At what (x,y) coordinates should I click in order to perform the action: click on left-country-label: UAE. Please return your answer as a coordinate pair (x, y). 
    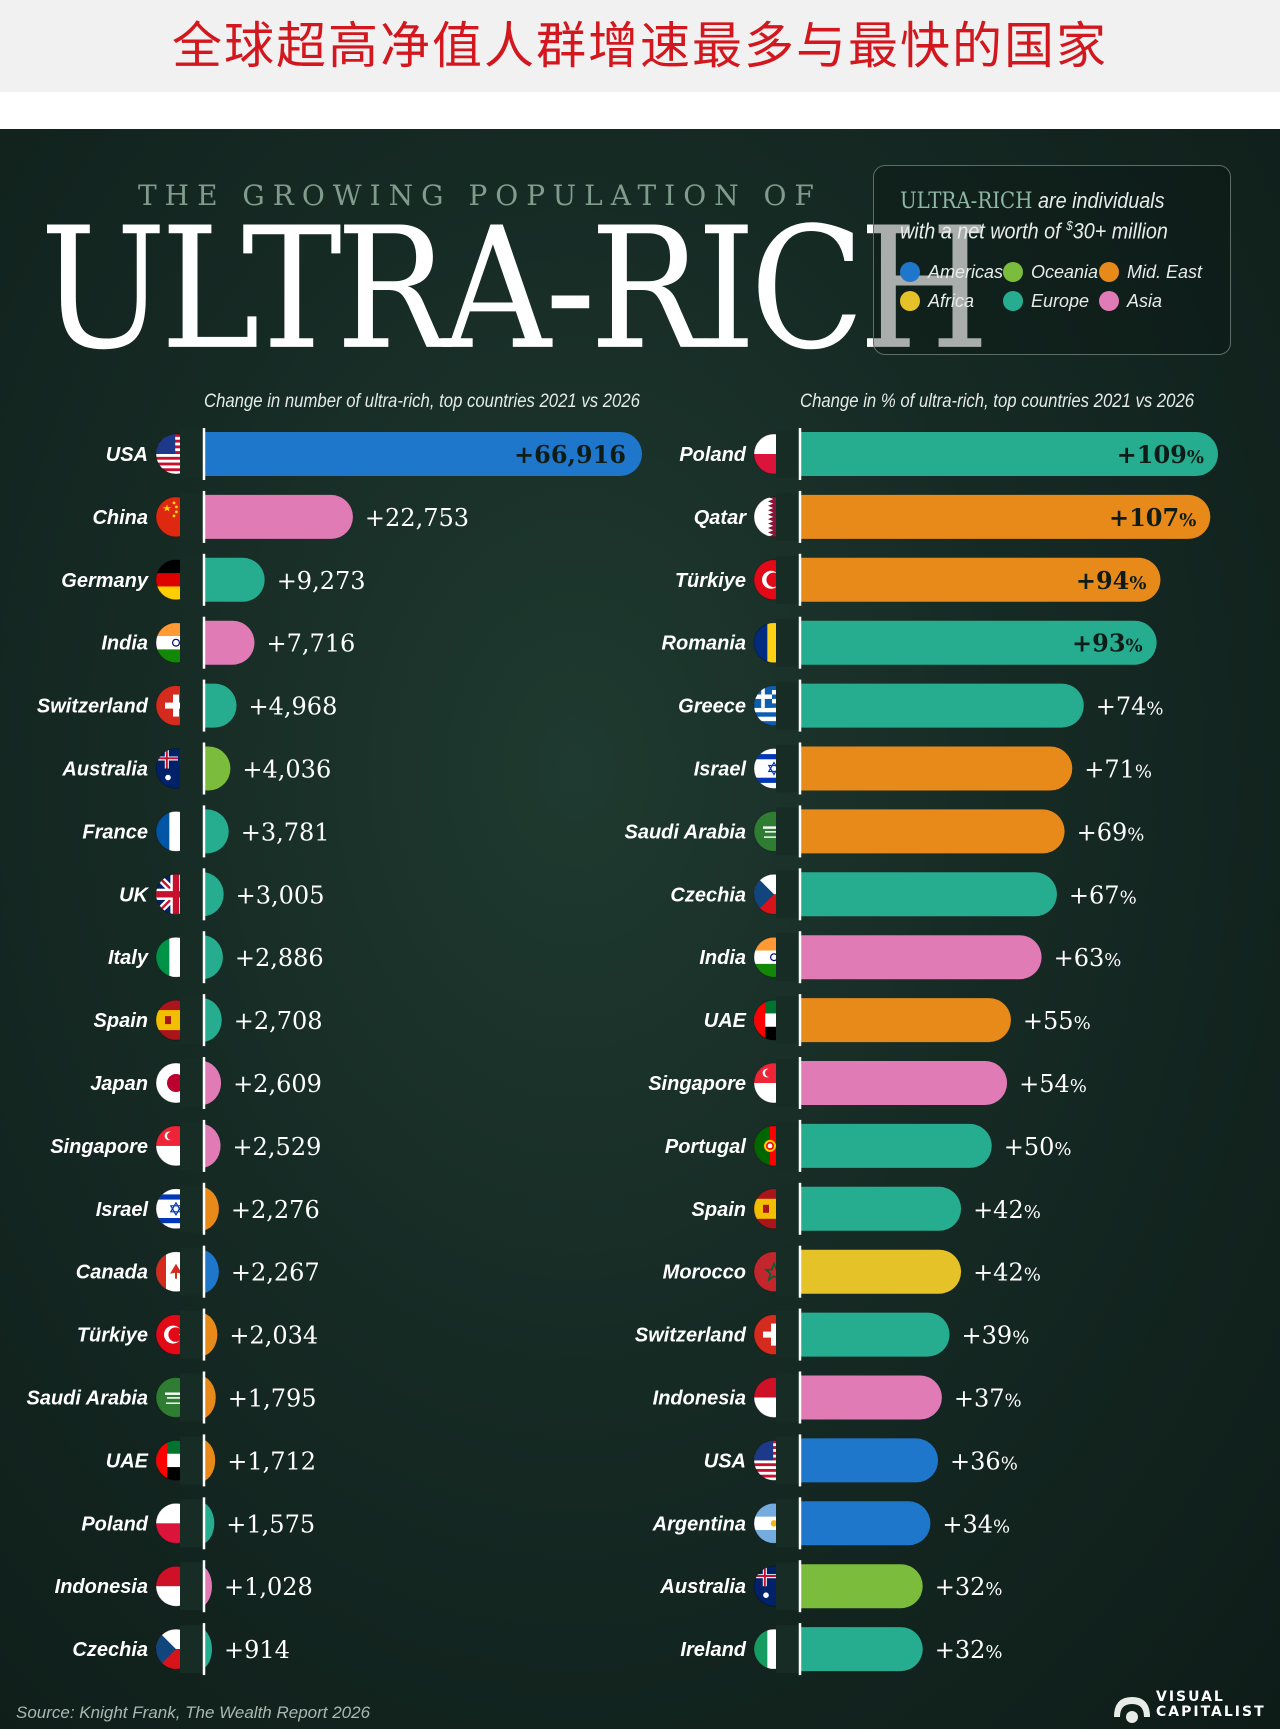
    Looking at the image, I should click on (127, 1461).